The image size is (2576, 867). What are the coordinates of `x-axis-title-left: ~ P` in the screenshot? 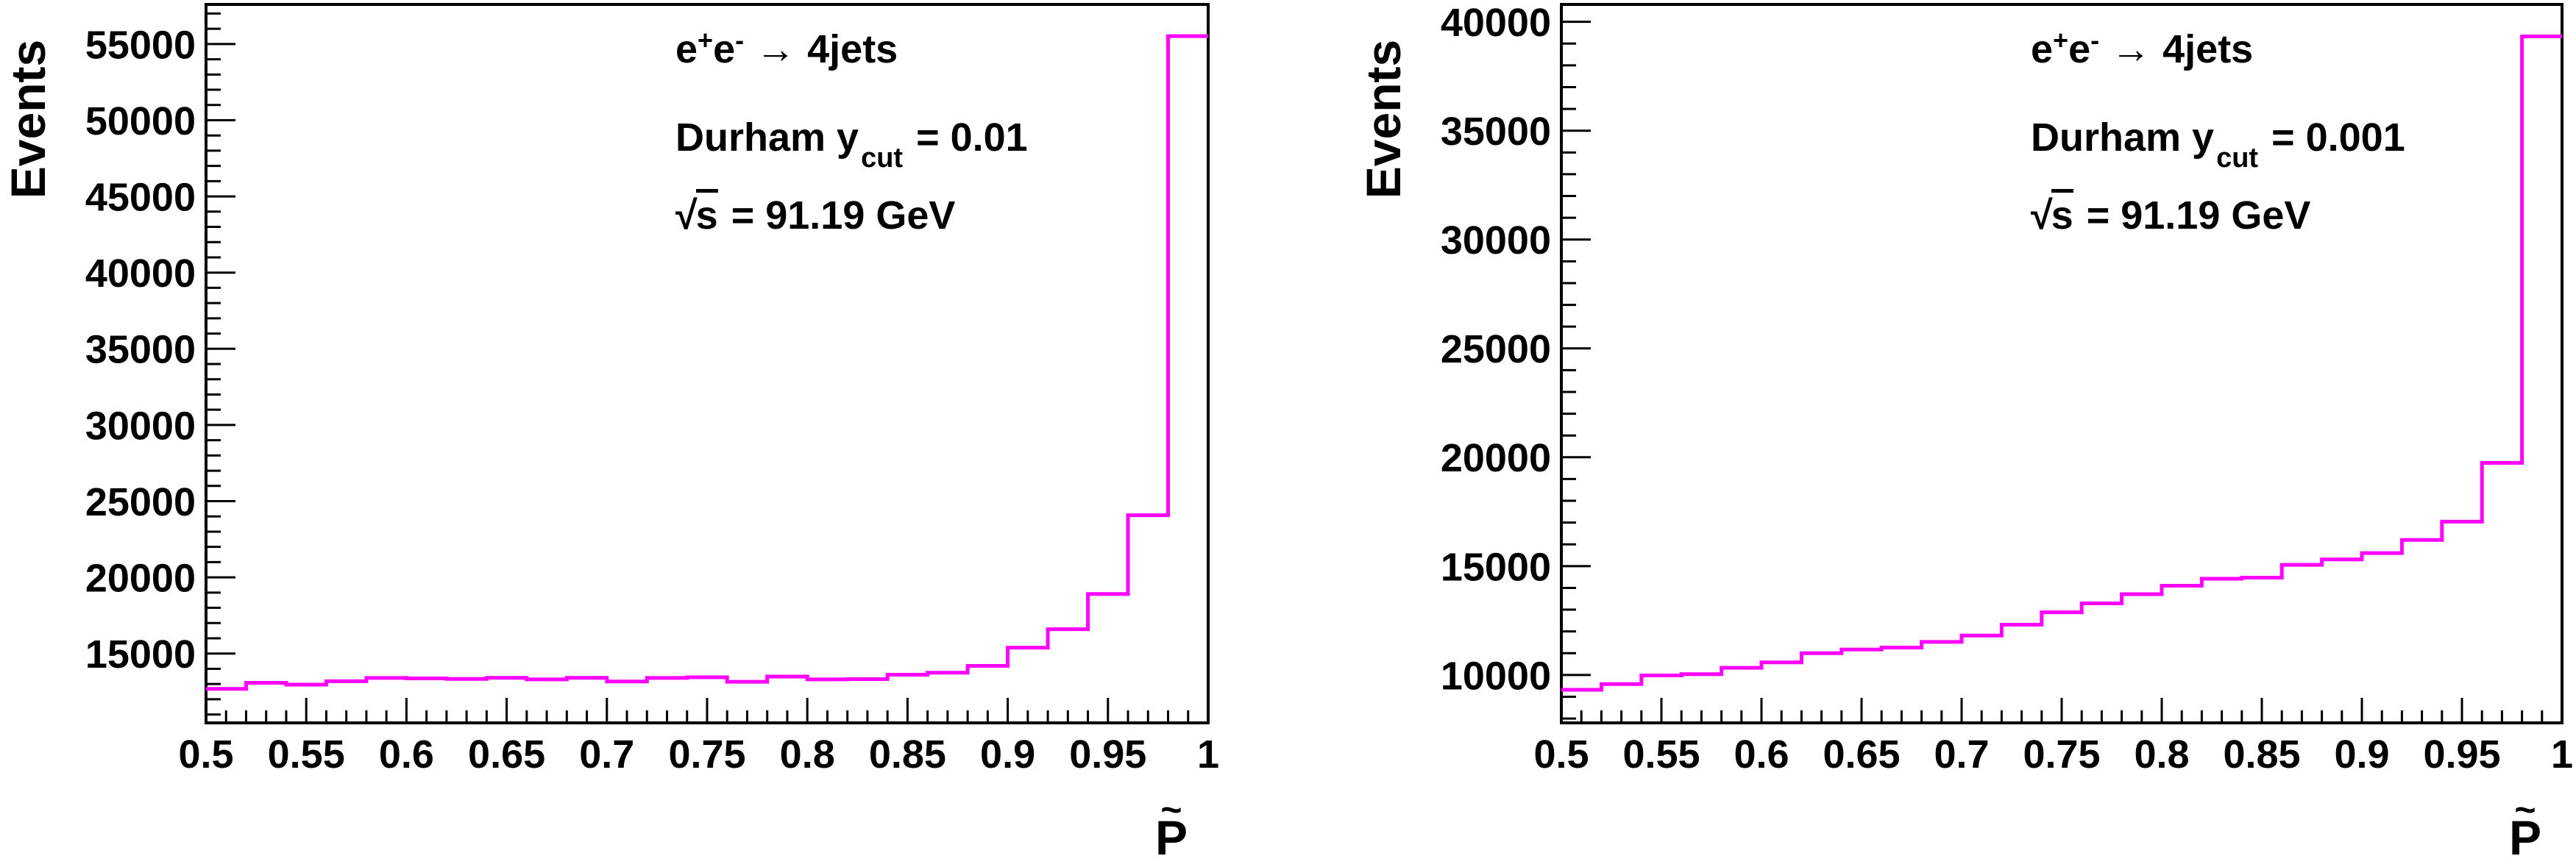 It's located at (1171, 828).